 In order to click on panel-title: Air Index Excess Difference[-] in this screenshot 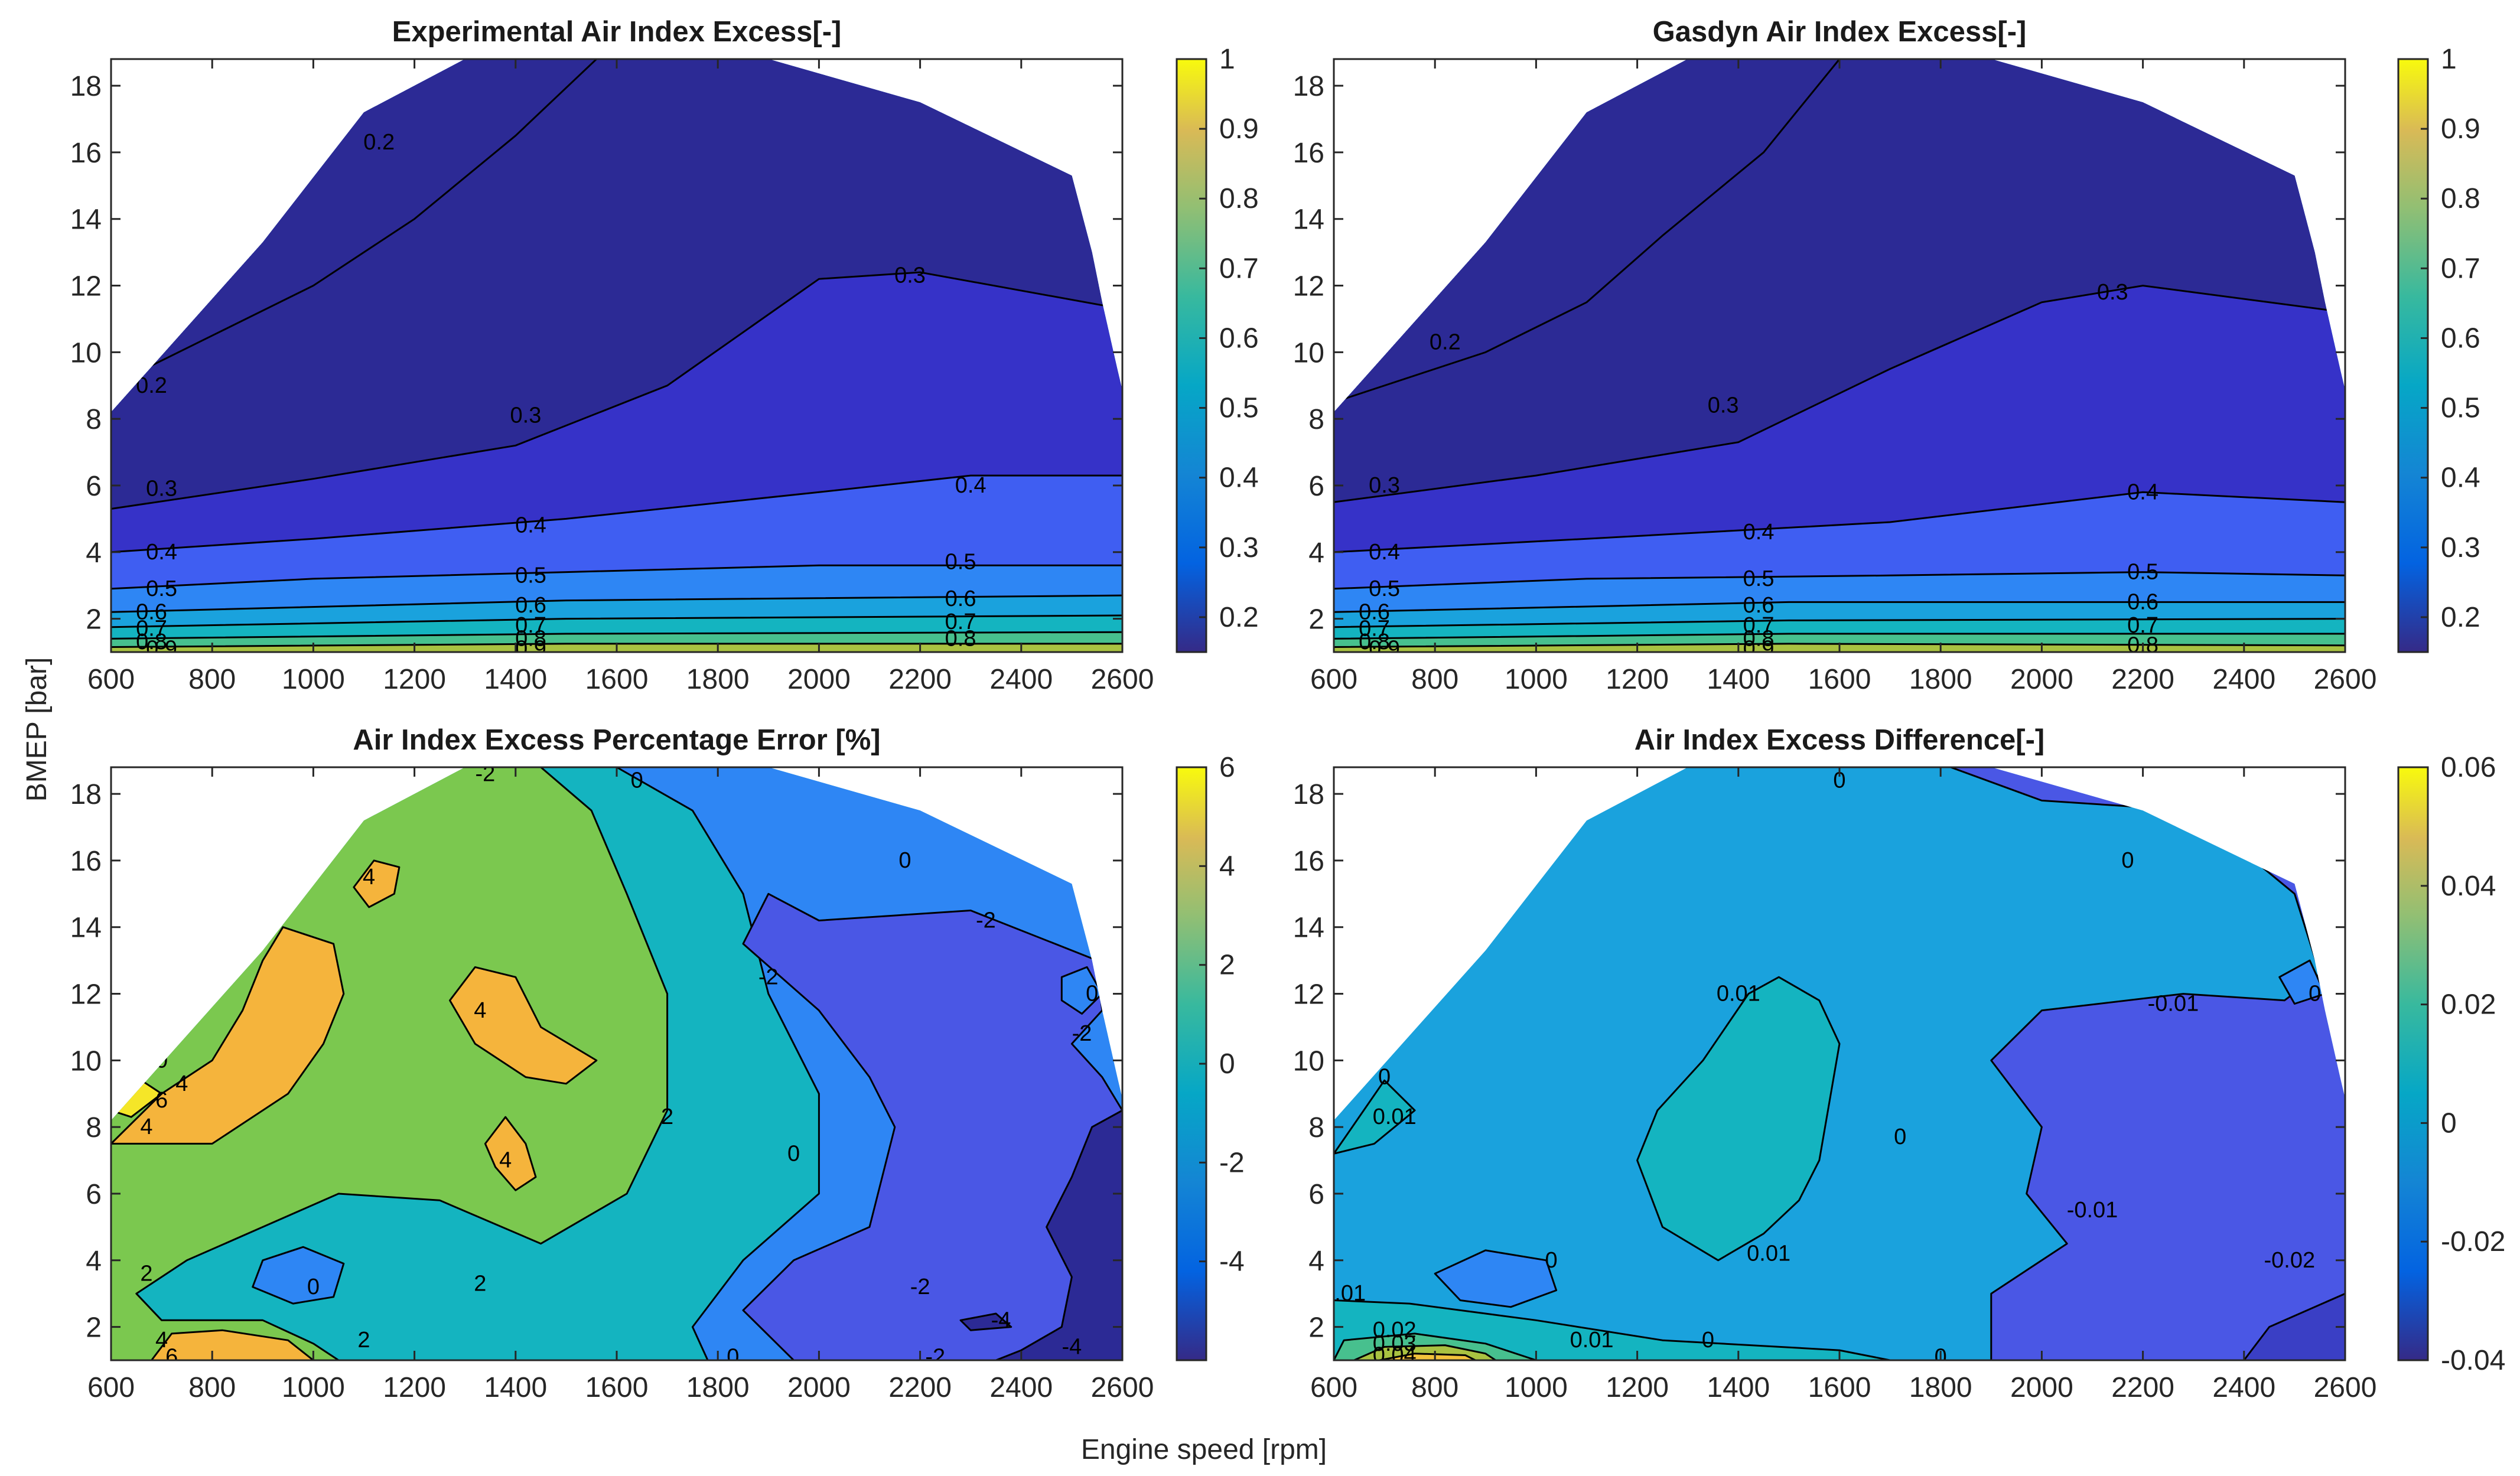, I will do `click(1839, 740)`.